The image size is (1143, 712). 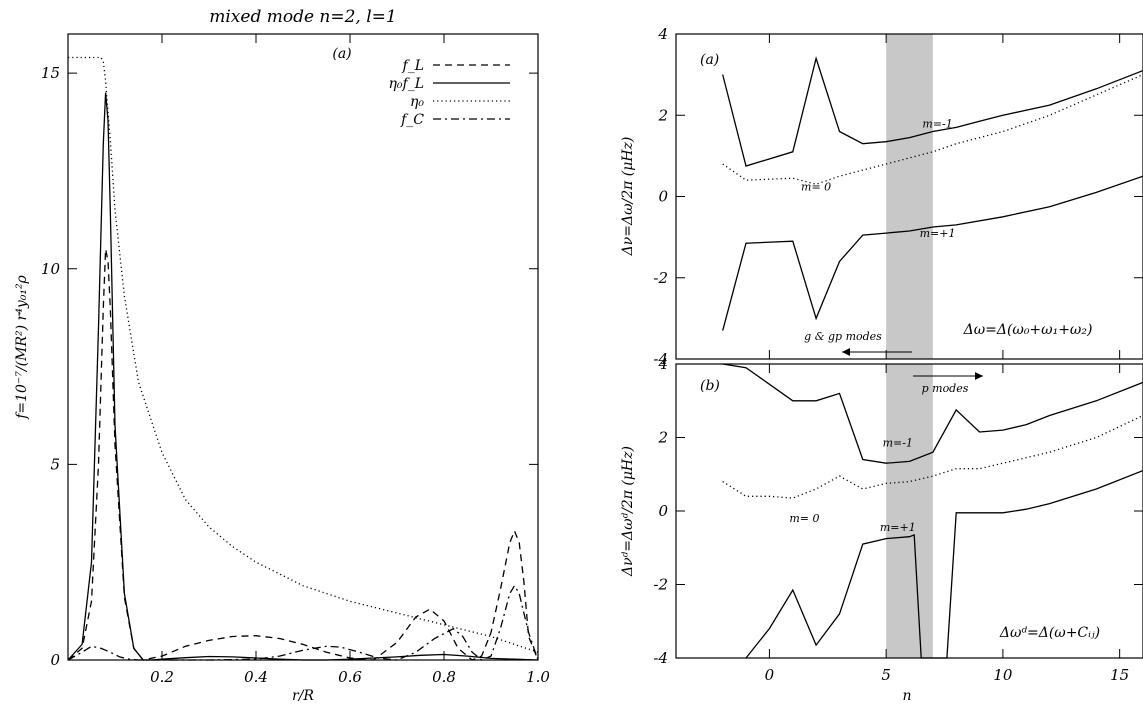 I want to click on bottom-ytick-label-2: 0, so click(x=663, y=511).